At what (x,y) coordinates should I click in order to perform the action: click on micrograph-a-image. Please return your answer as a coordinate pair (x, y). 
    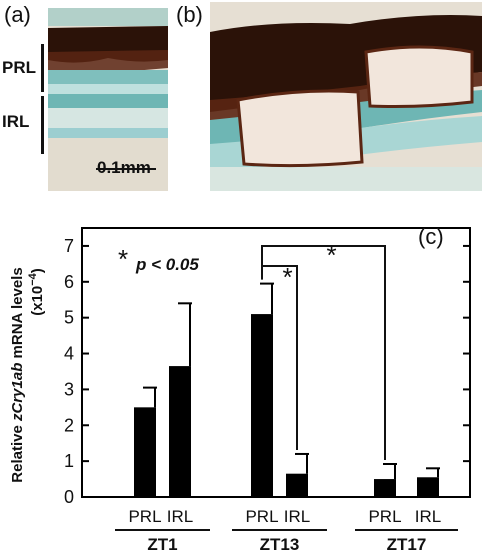
    Looking at the image, I should click on (108, 99).